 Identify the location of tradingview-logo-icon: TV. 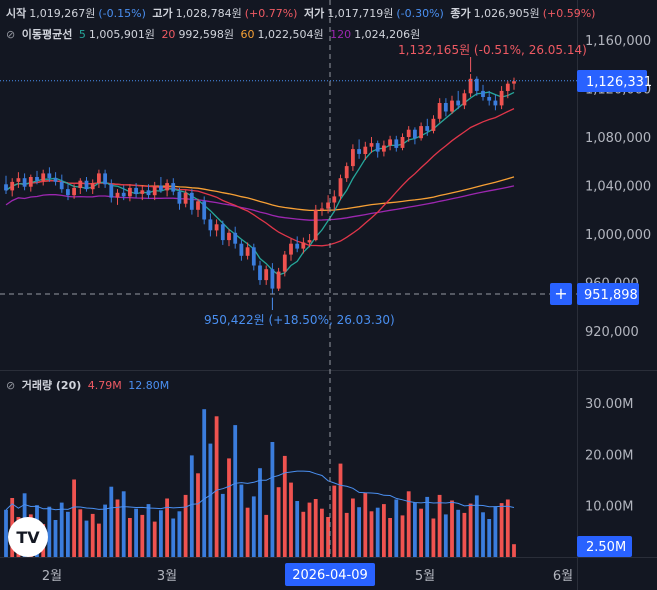
(28, 537).